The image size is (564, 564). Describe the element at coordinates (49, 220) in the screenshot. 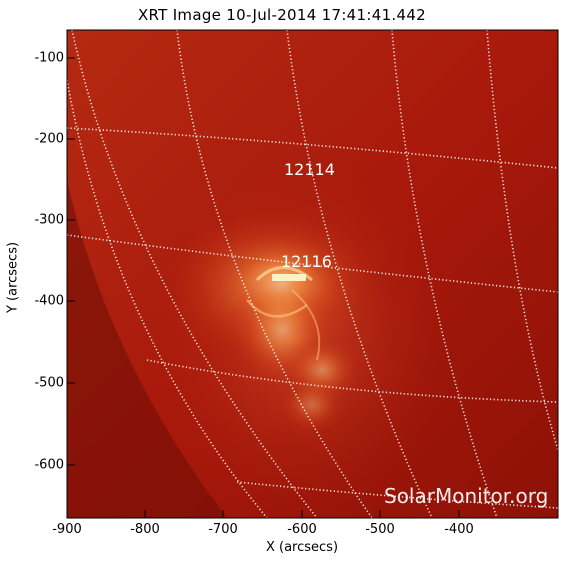

I see `y-tick-label: -300` at that location.